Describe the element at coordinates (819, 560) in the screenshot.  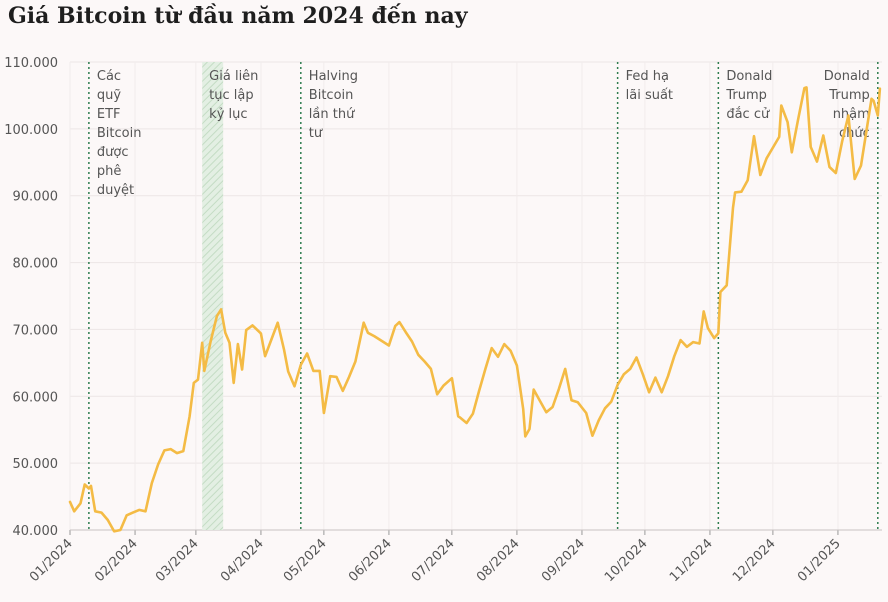
I see `x-tick-label: 01/2025` at that location.